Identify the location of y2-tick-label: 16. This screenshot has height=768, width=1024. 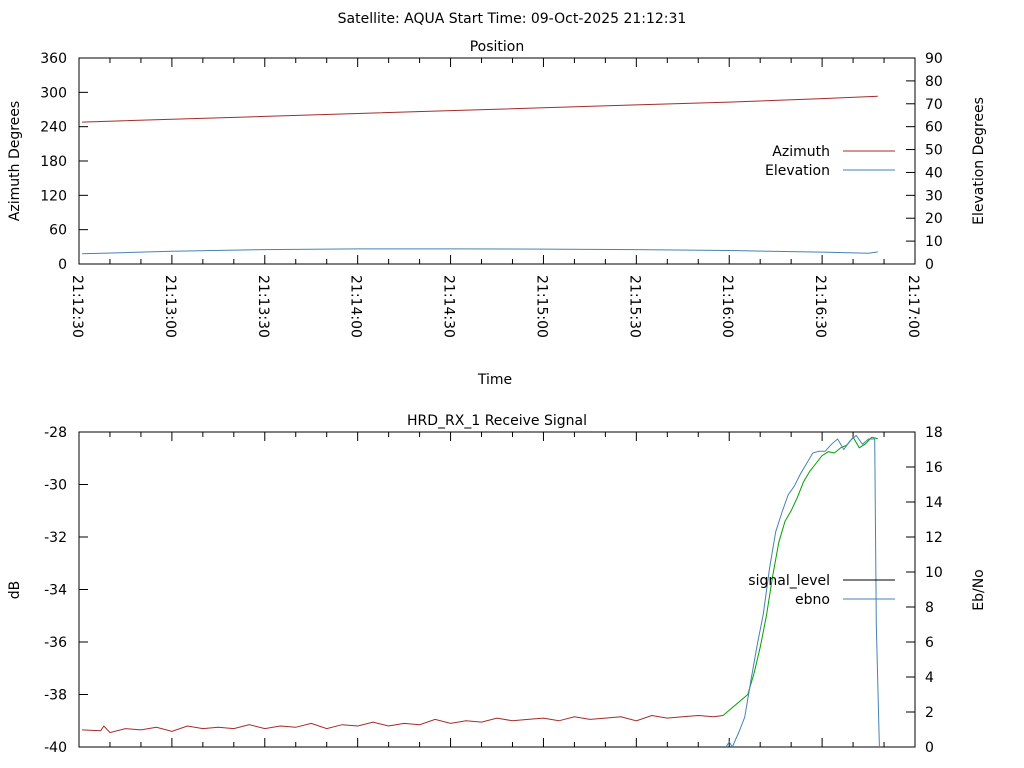
(934, 468).